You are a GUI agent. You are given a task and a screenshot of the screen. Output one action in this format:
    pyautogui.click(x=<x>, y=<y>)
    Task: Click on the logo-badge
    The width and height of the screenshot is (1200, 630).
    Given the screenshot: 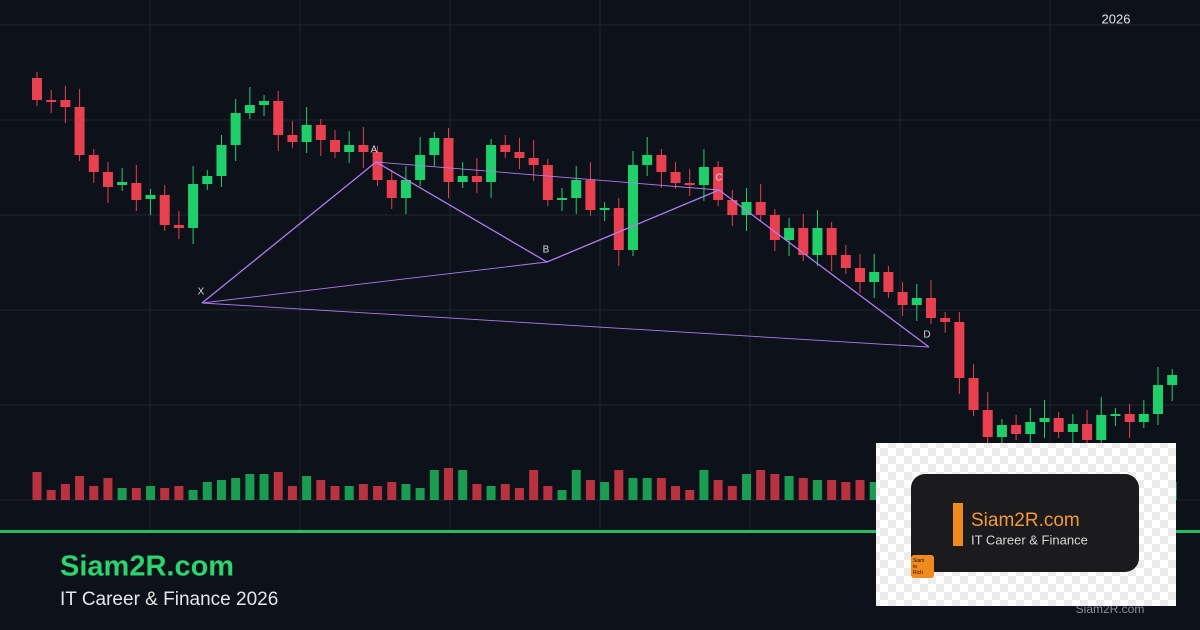 What is the action you would take?
    pyautogui.click(x=922, y=566)
    